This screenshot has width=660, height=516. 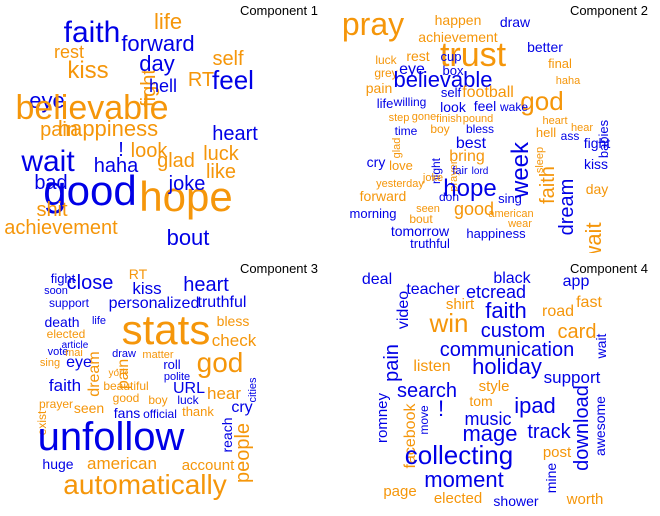 What do you see at coordinates (541, 101) in the screenshot?
I see `word-god: god` at bounding box center [541, 101].